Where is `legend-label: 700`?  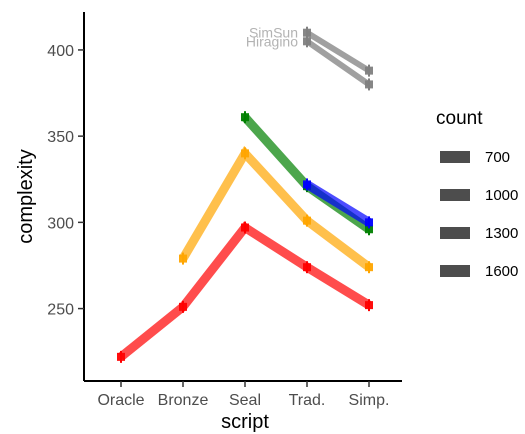 legend-label: 700 is located at coordinates (497, 157).